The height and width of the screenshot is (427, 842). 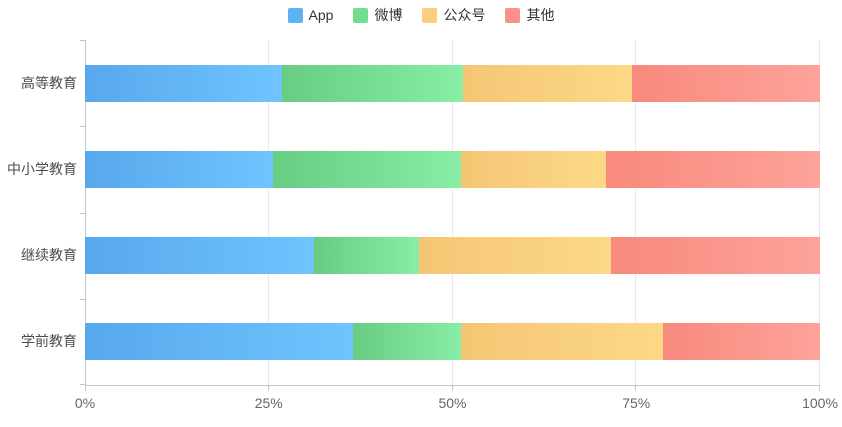 What do you see at coordinates (219, 342) in the screenshot?
I see `bar-segment-学前教育-App` at bounding box center [219, 342].